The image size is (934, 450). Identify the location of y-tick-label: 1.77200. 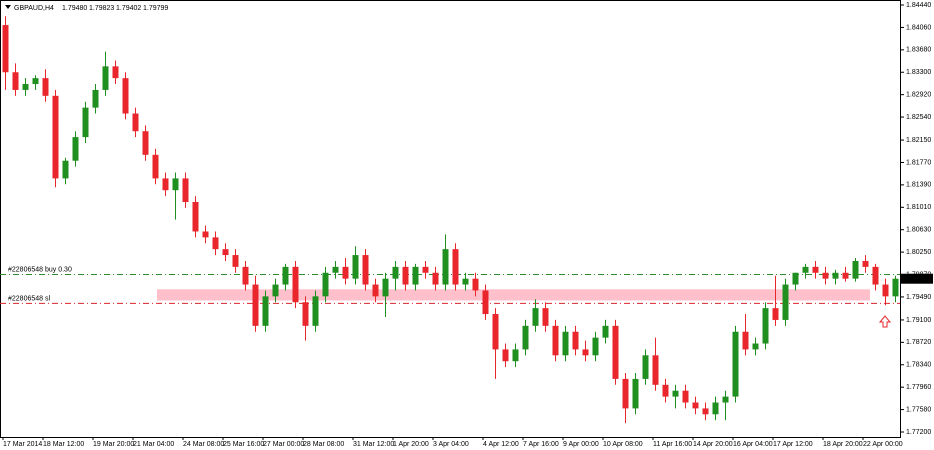
(918, 432).